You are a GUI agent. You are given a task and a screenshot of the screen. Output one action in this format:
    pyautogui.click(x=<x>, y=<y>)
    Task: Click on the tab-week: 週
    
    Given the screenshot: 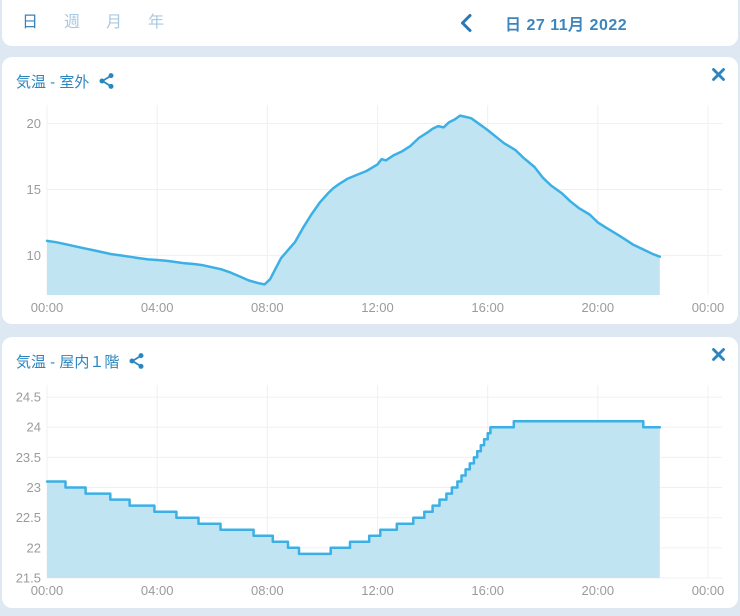 What is the action you would take?
    pyautogui.click(x=73, y=22)
    